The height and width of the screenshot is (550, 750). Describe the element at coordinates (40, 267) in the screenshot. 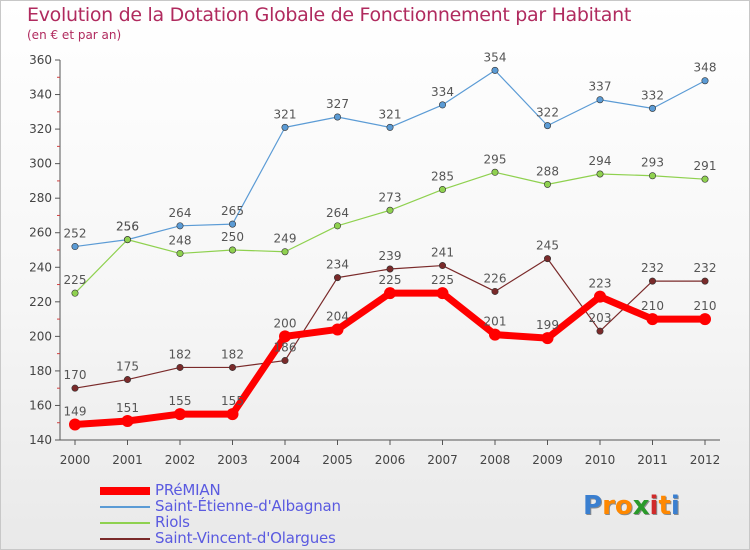

I see `y-tick-label: 240` at that location.